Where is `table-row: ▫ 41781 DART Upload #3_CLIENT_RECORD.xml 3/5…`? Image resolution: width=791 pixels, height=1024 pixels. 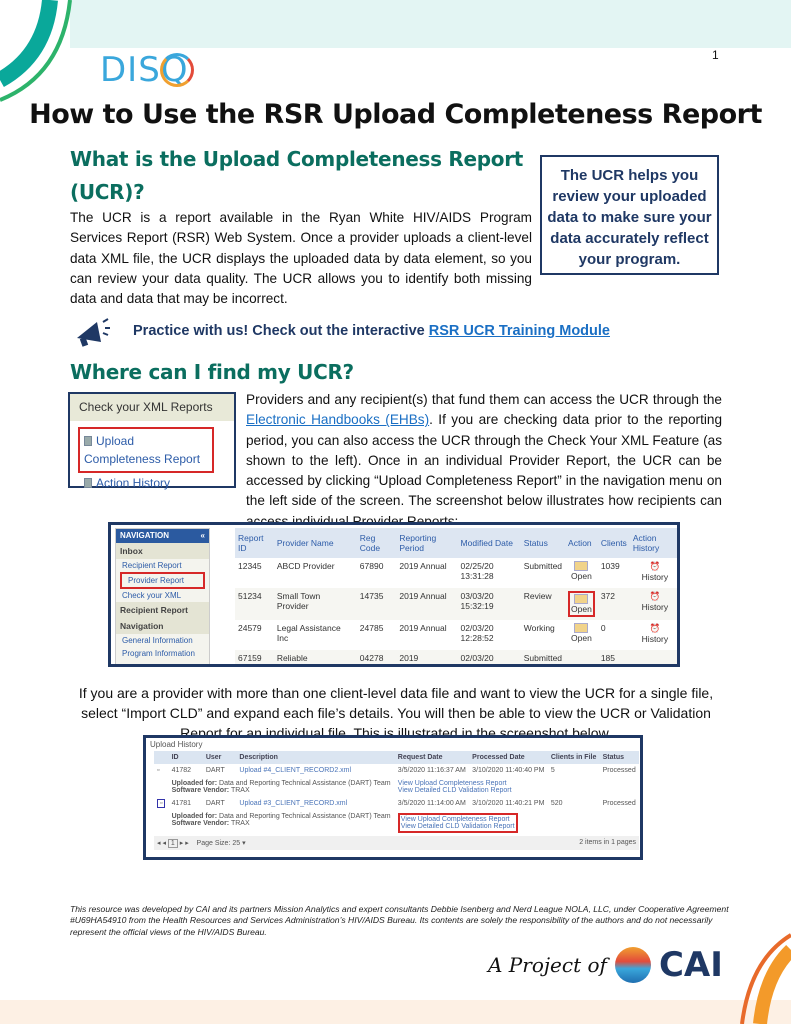 table-row: ▫ 41781 DART Upload #3_CLIENT_RECORD.xml 3/5… is located at coordinates (396, 803).